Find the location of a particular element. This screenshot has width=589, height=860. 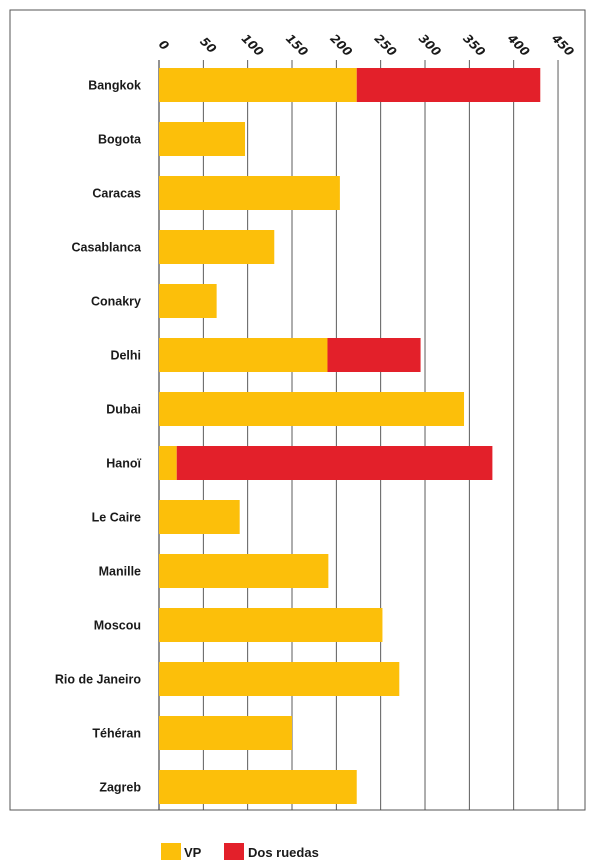

category-label: Moscou is located at coordinates (117, 626).